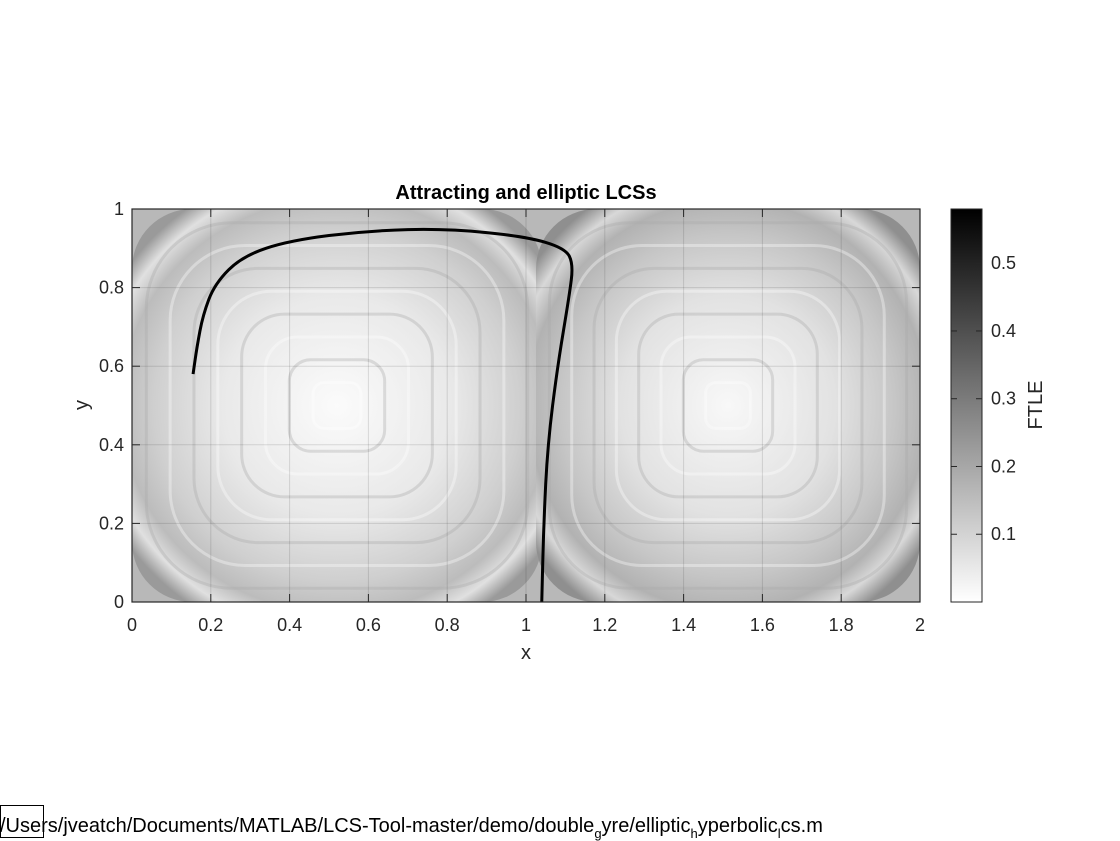  Describe the element at coordinates (920, 625) in the screenshot. I see `x-tick-label: 2` at that location.